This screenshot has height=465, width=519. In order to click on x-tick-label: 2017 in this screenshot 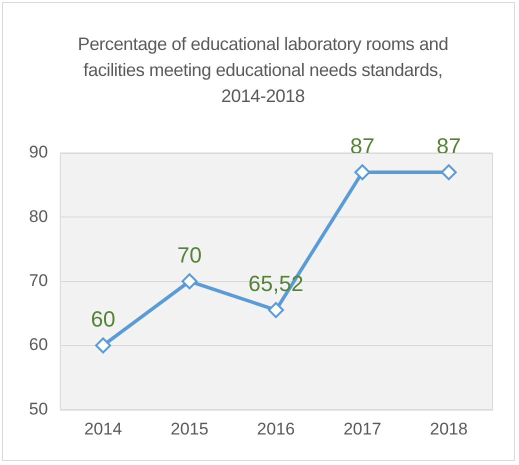, I will do `click(362, 428)`.